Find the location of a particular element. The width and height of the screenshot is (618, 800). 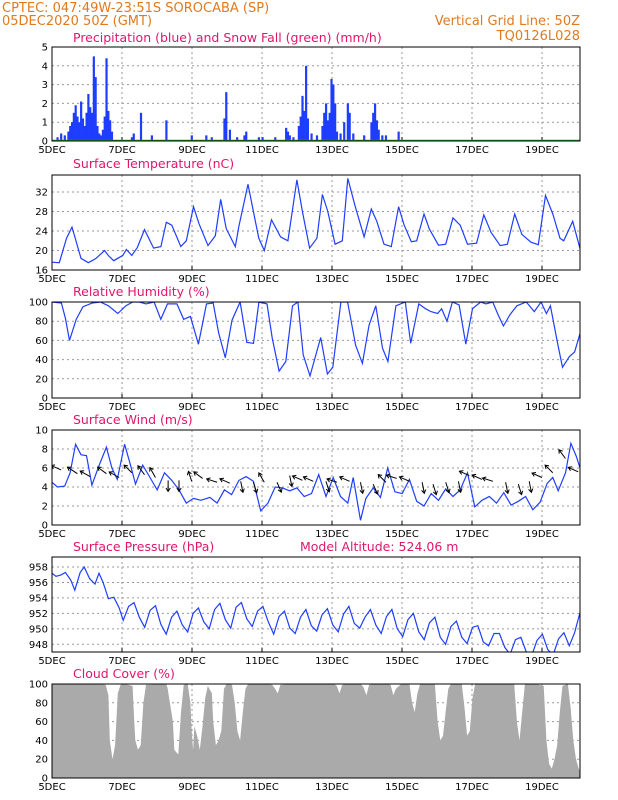

y-tick-label: 40 is located at coordinates (41, 360).